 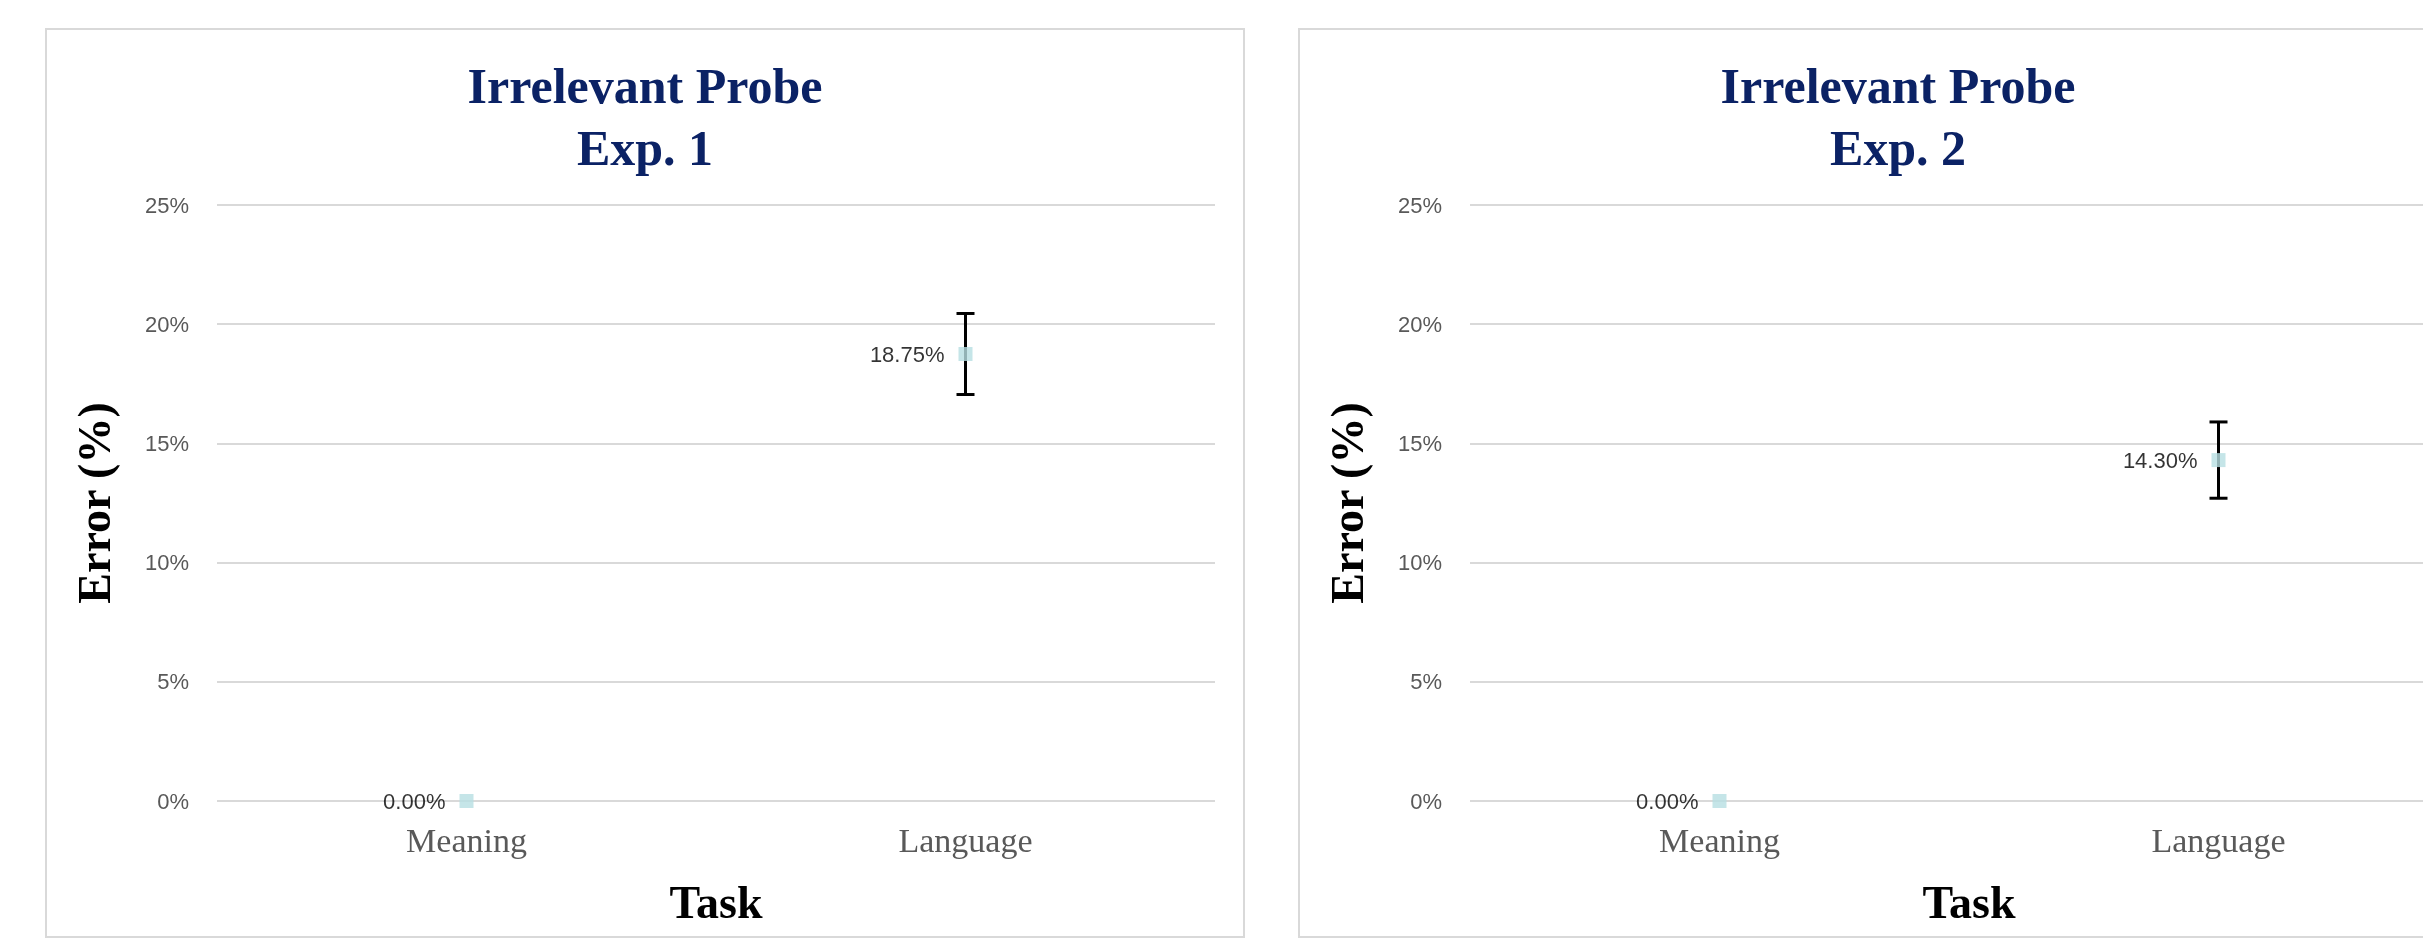 I want to click on chart-title: Irrelevant Probe Exp. 1, so click(x=645, y=117).